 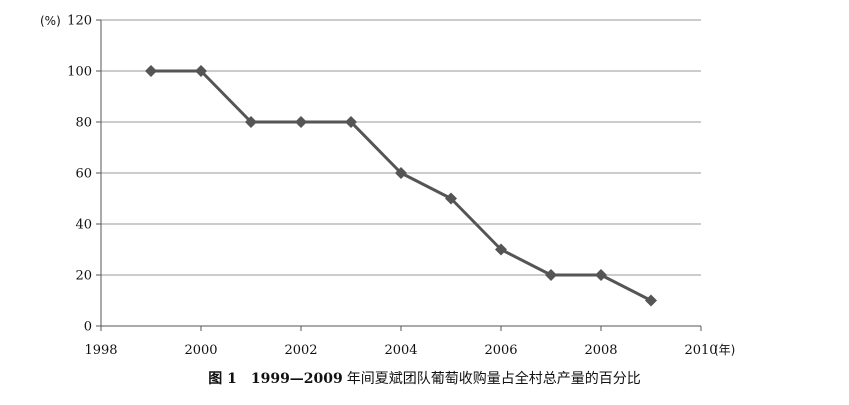 I want to click on figure-title: 年间夏斌团队葡萄收购量占全村总产量的百分比, so click(x=493, y=379).